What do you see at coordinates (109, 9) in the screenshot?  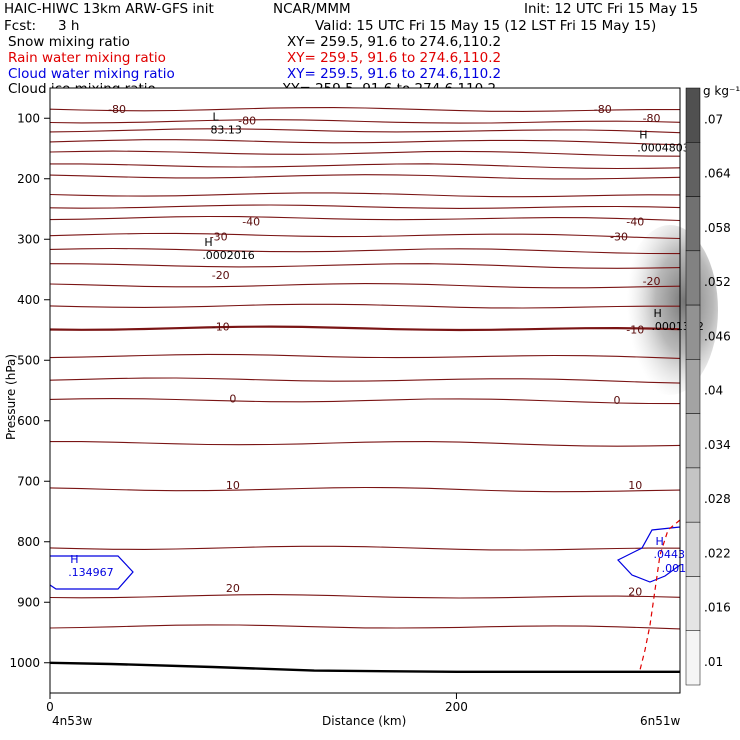 I see `header-title: HAIC-HIWC 13km ARW-GFS init` at bounding box center [109, 9].